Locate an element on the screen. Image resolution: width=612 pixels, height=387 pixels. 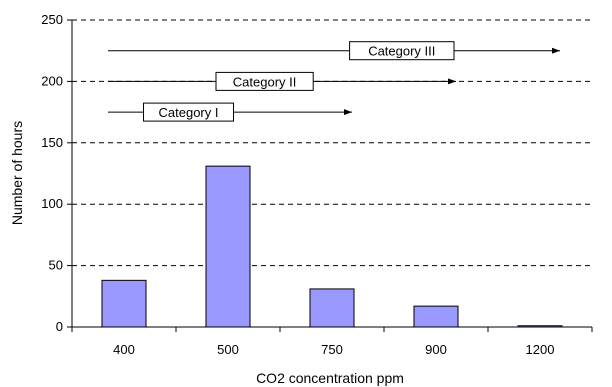
category-label: Category I is located at coordinates (189, 112).